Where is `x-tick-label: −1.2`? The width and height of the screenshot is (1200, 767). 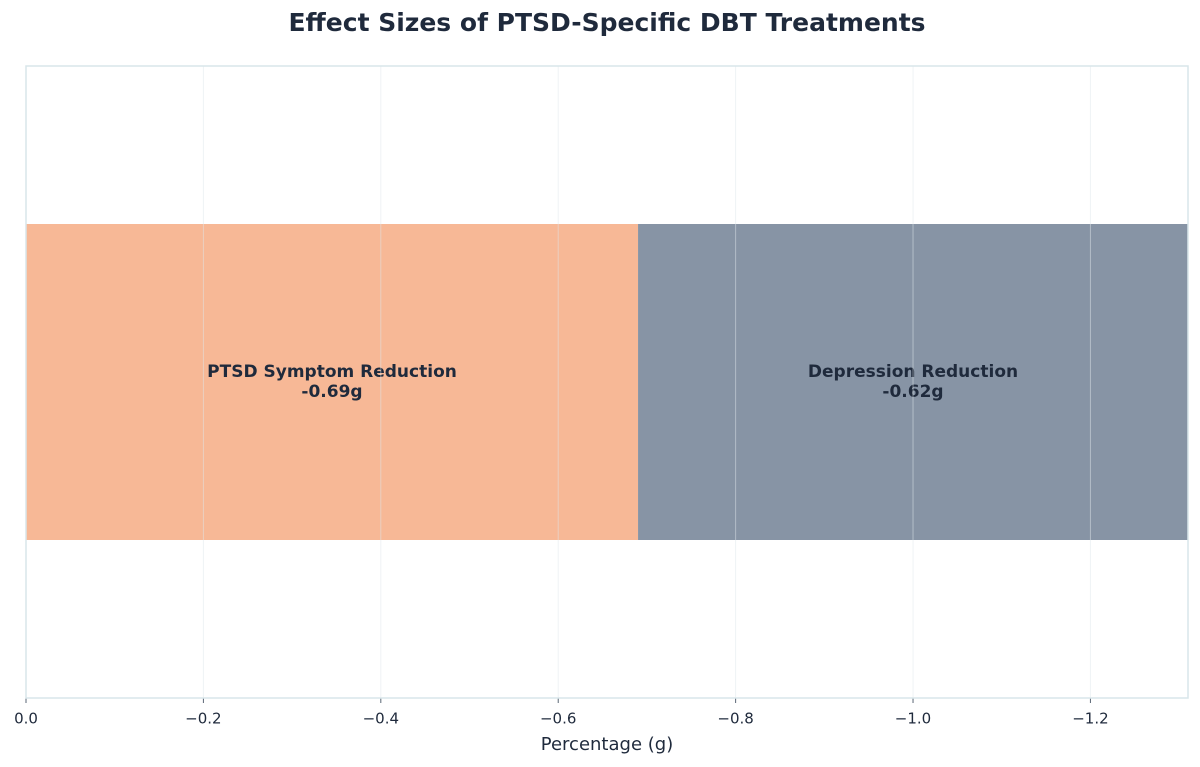 x-tick-label: −1.2 is located at coordinates (1090, 719).